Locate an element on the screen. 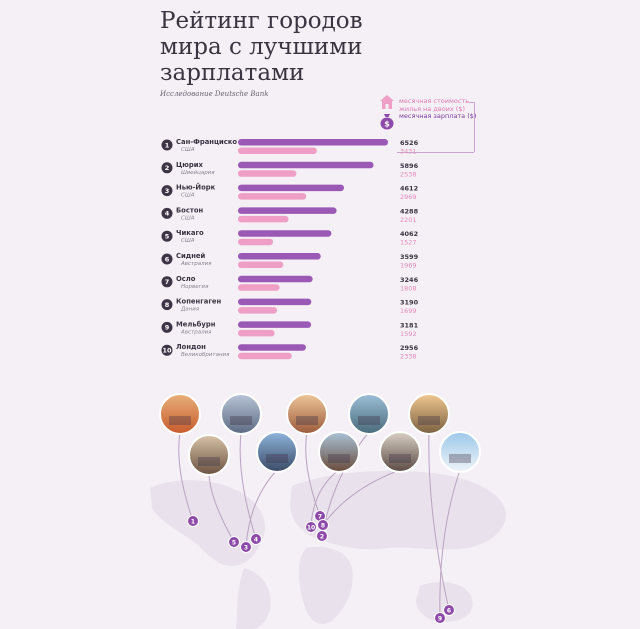 The width and height of the screenshot is (640, 629). map-marker-number: 9 is located at coordinates (440, 618).